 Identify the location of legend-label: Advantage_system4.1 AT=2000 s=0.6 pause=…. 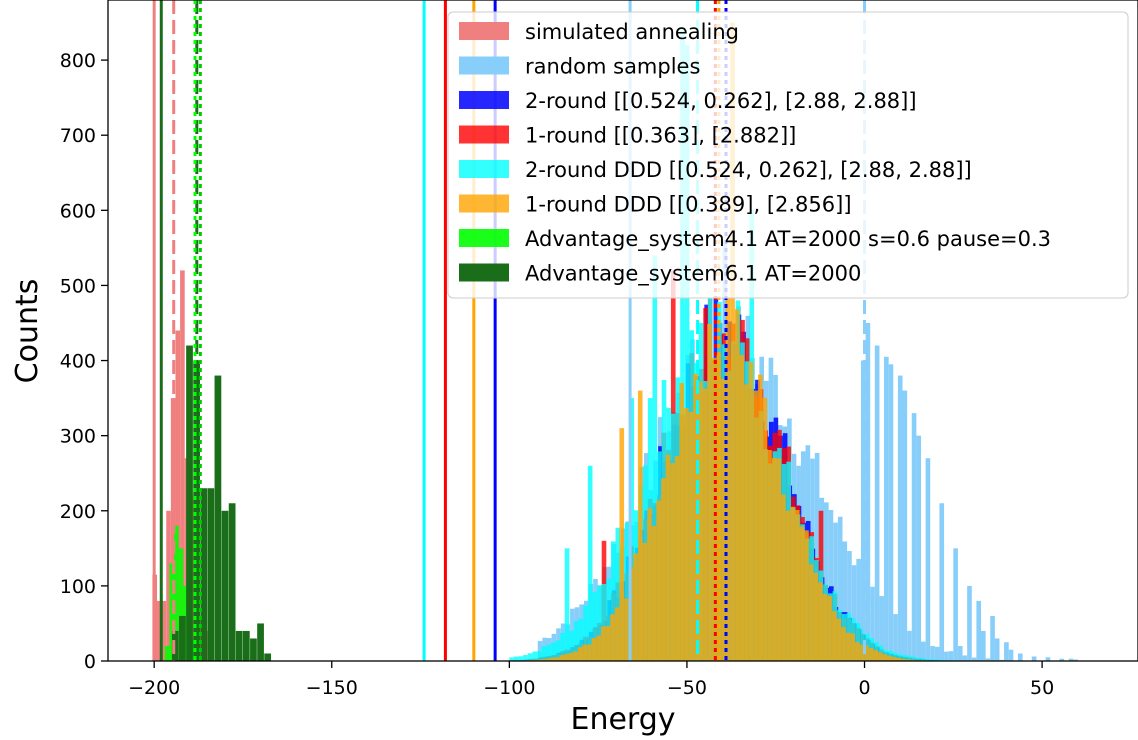
(788, 239).